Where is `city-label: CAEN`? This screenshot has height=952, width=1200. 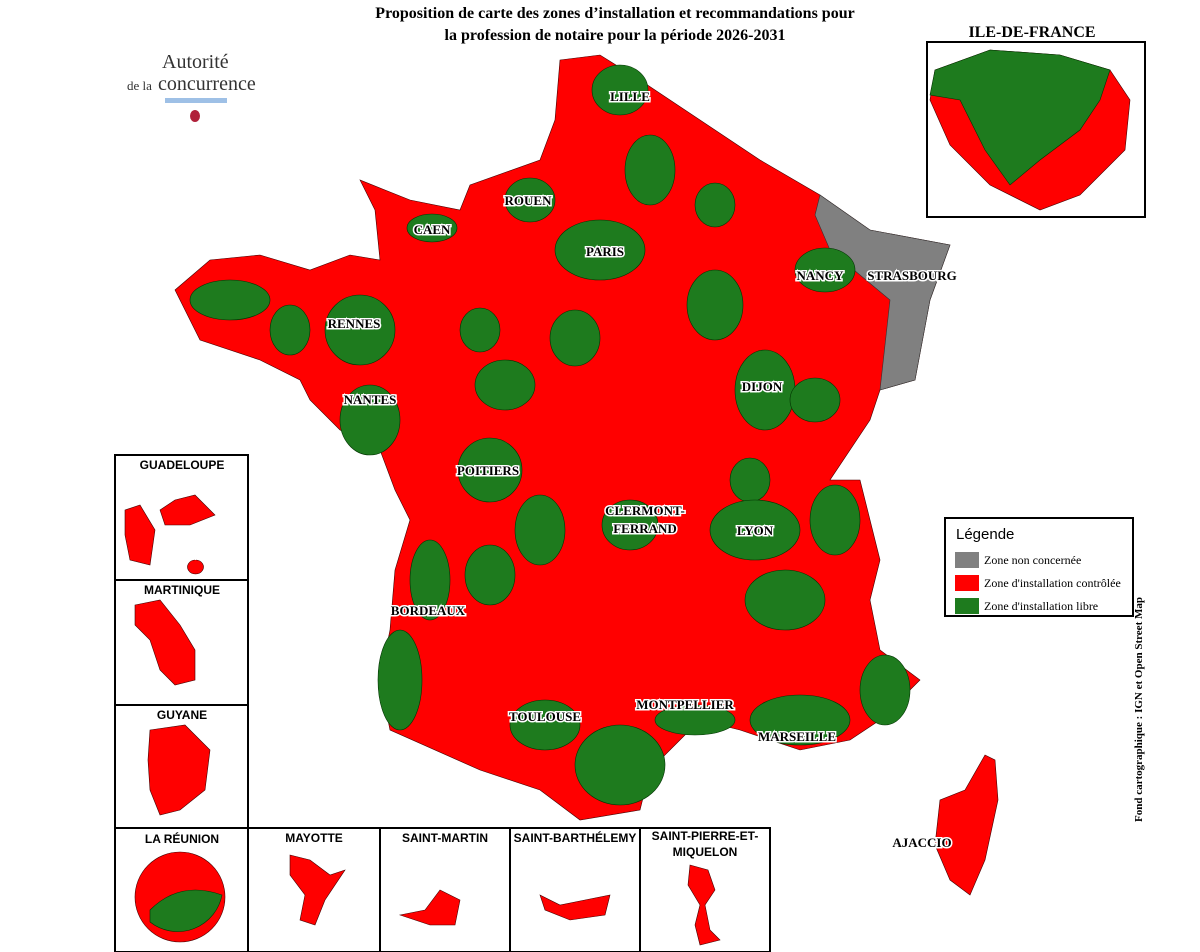
city-label: CAEN is located at coordinates (432, 229).